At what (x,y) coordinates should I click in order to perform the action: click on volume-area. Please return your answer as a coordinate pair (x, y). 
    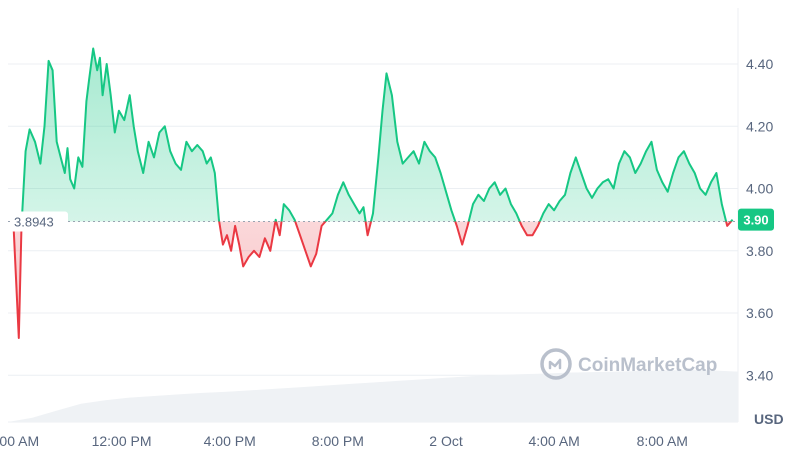
    Looking at the image, I should click on (373, 396).